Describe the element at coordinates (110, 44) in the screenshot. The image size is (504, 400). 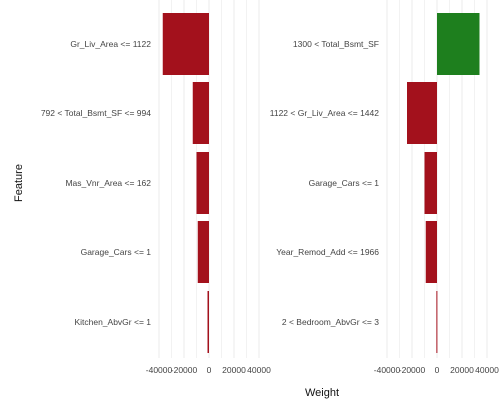
I see `feature-label: Gr_Liv_Area <= 1122` at that location.